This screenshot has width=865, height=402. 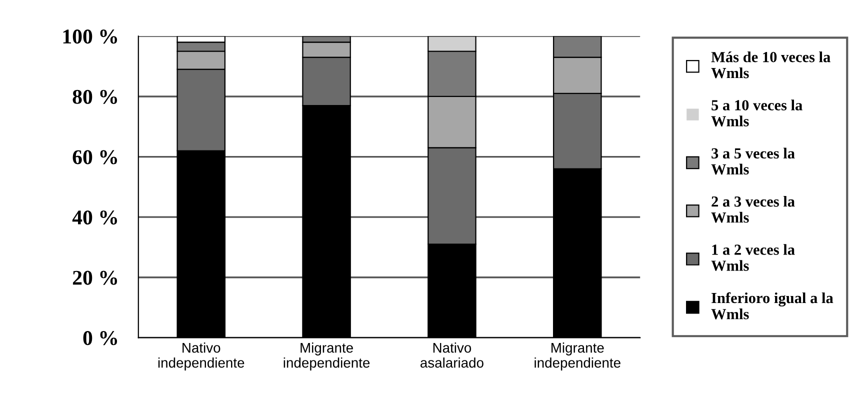 What do you see at coordinates (452, 355) in the screenshot?
I see `x-tick-label: Nativo asalariado` at bounding box center [452, 355].